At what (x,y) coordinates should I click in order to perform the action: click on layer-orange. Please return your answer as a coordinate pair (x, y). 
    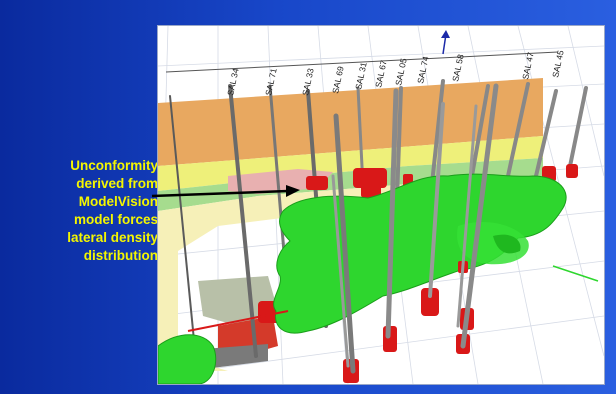
    Looking at the image, I should click on (350, 122).